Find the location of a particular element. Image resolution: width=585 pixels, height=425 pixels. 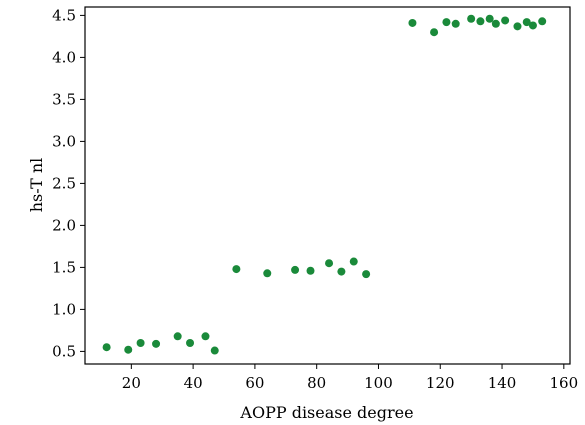

y-axis-ticks: 0.5 1.0 1.5 2.0 2.5 3.0 3.5 4.0 4.5 is located at coordinates (68, 183).